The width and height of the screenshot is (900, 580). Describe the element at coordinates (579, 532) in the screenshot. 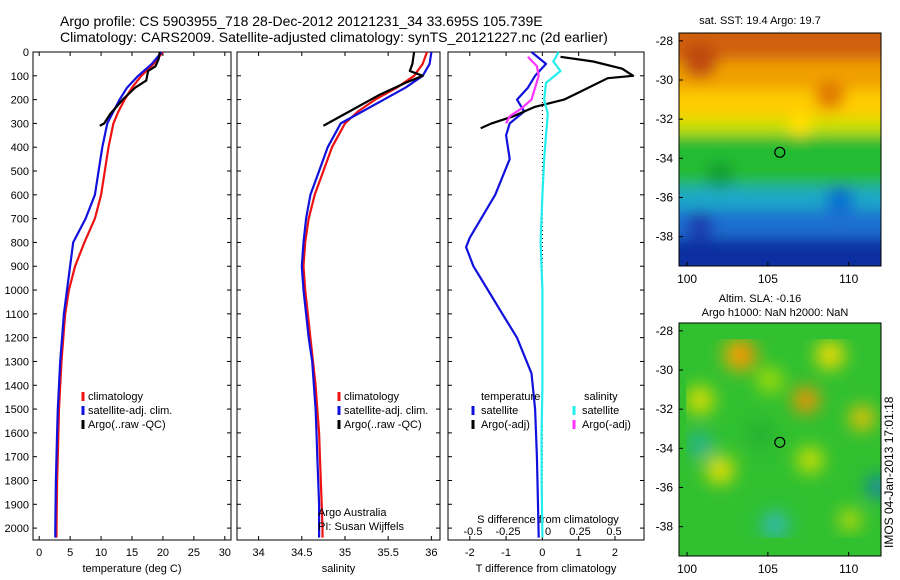

I see `salinity-diff-tick-label: 0.25` at that location.